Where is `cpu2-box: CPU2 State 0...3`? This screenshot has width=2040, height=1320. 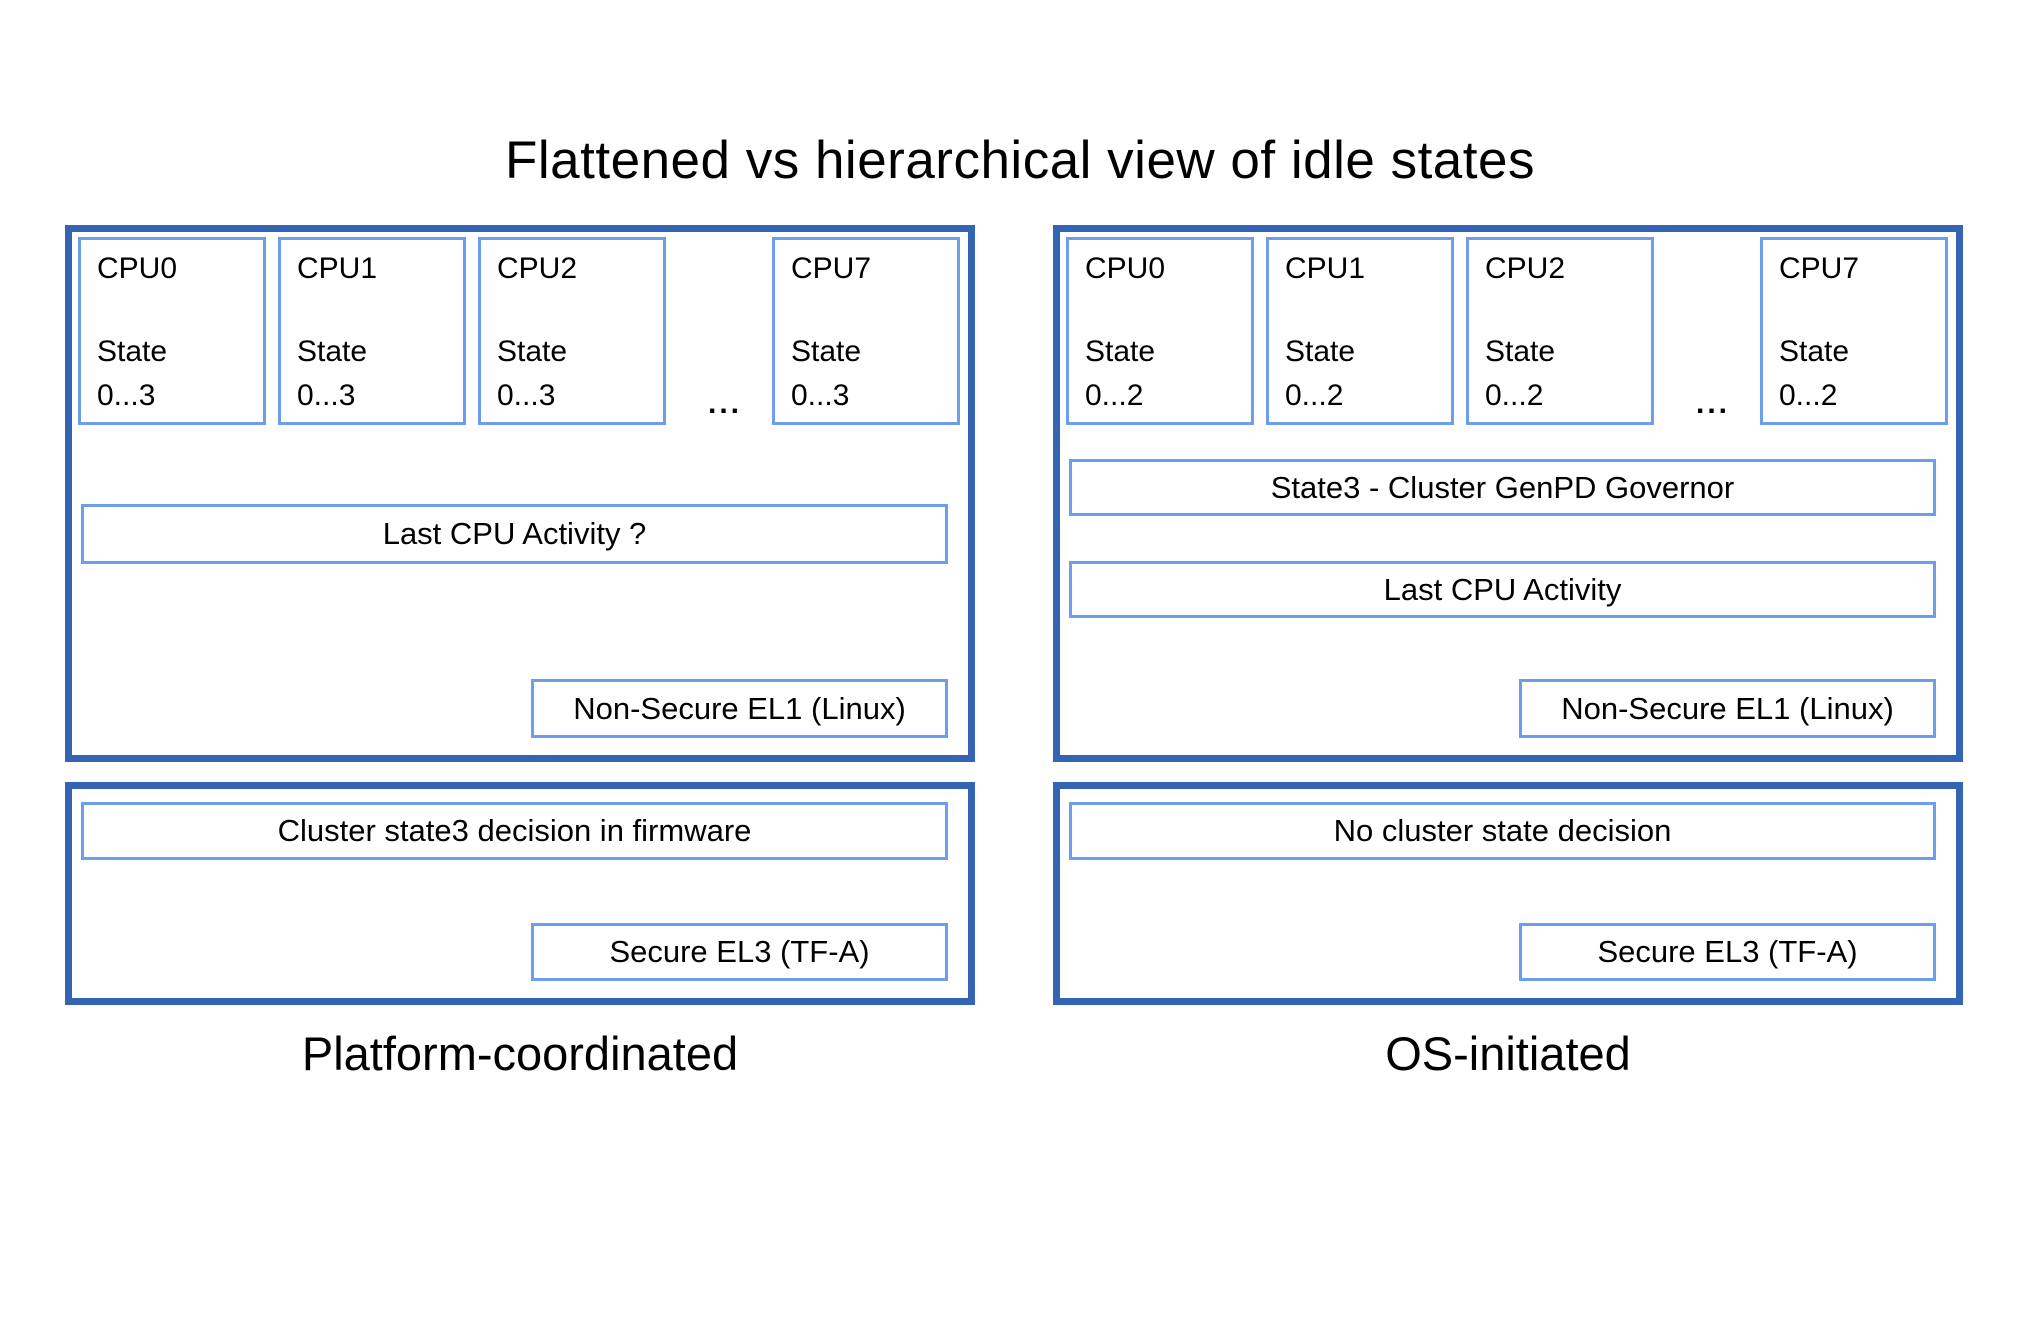 cpu2-box: CPU2 State 0...3 is located at coordinates (572, 331).